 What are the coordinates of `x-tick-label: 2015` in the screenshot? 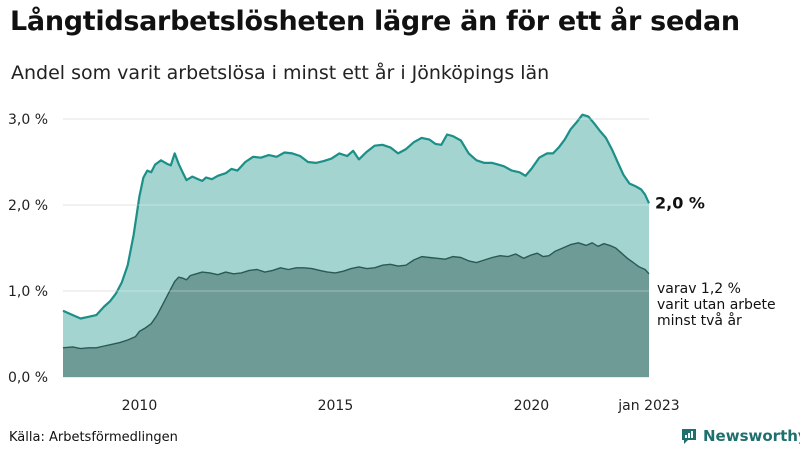 It's located at (336, 406).